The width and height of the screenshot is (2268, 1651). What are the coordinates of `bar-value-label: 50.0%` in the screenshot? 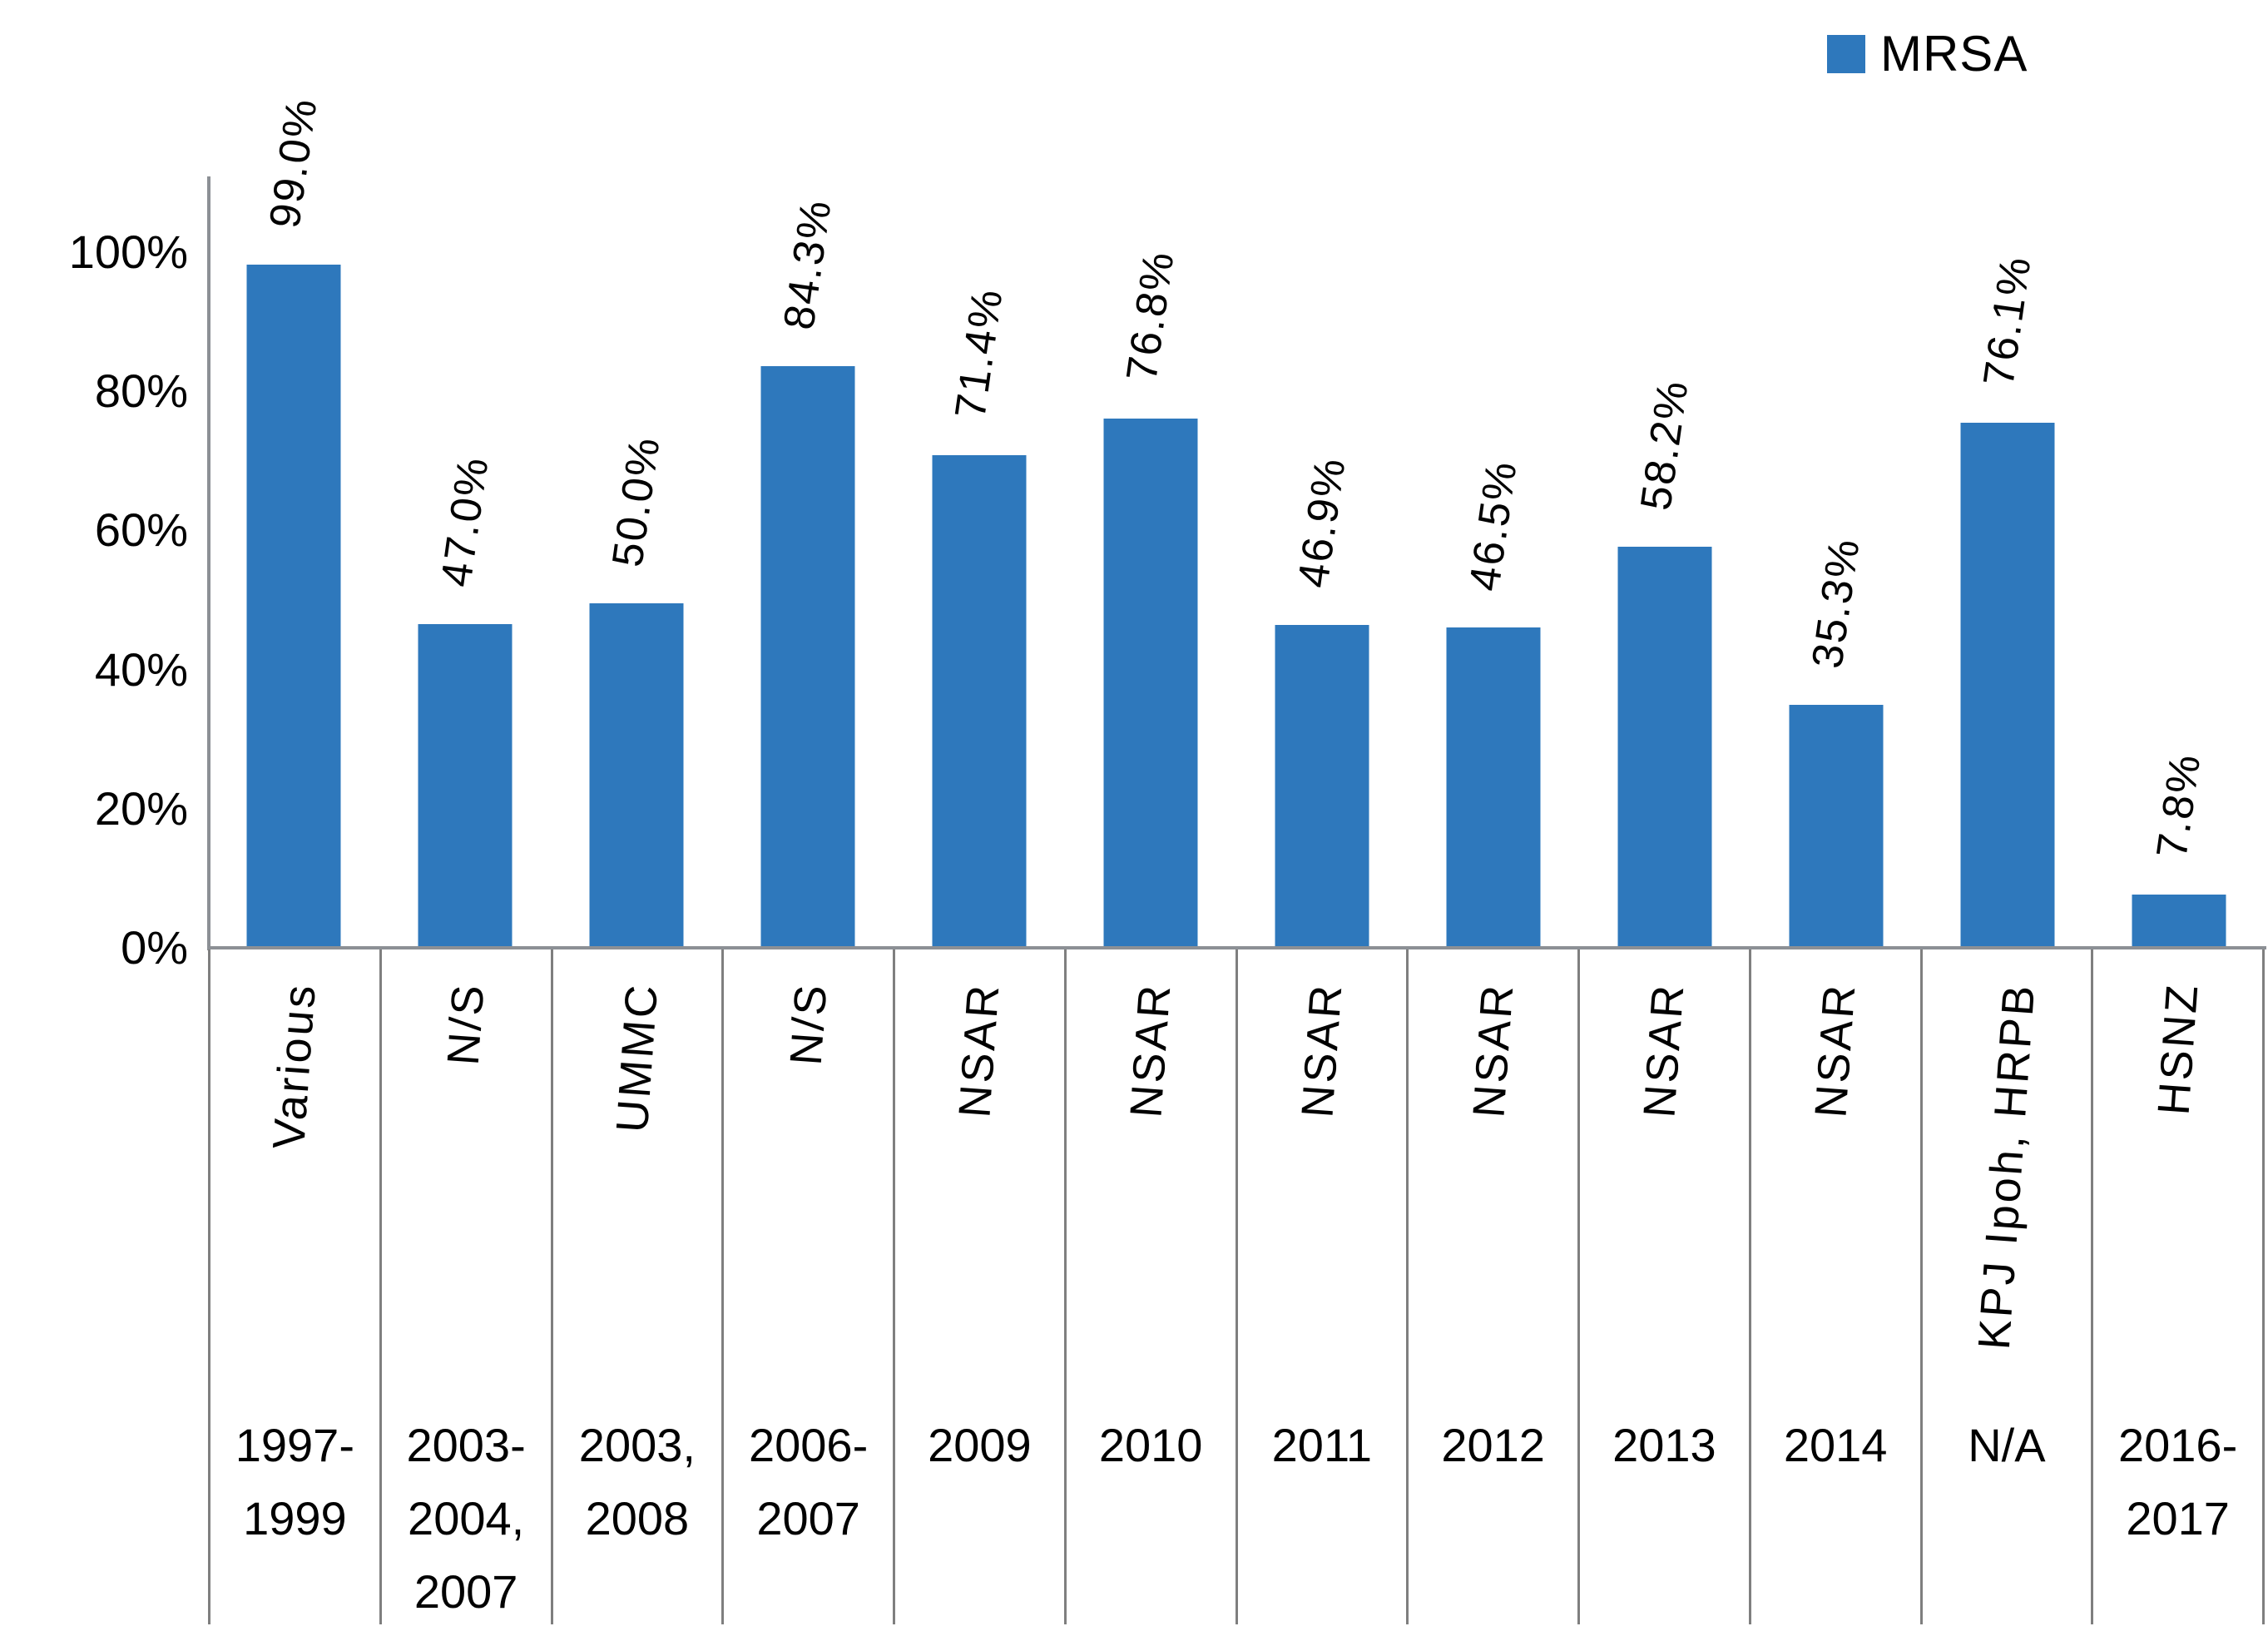 It's located at (636, 501).